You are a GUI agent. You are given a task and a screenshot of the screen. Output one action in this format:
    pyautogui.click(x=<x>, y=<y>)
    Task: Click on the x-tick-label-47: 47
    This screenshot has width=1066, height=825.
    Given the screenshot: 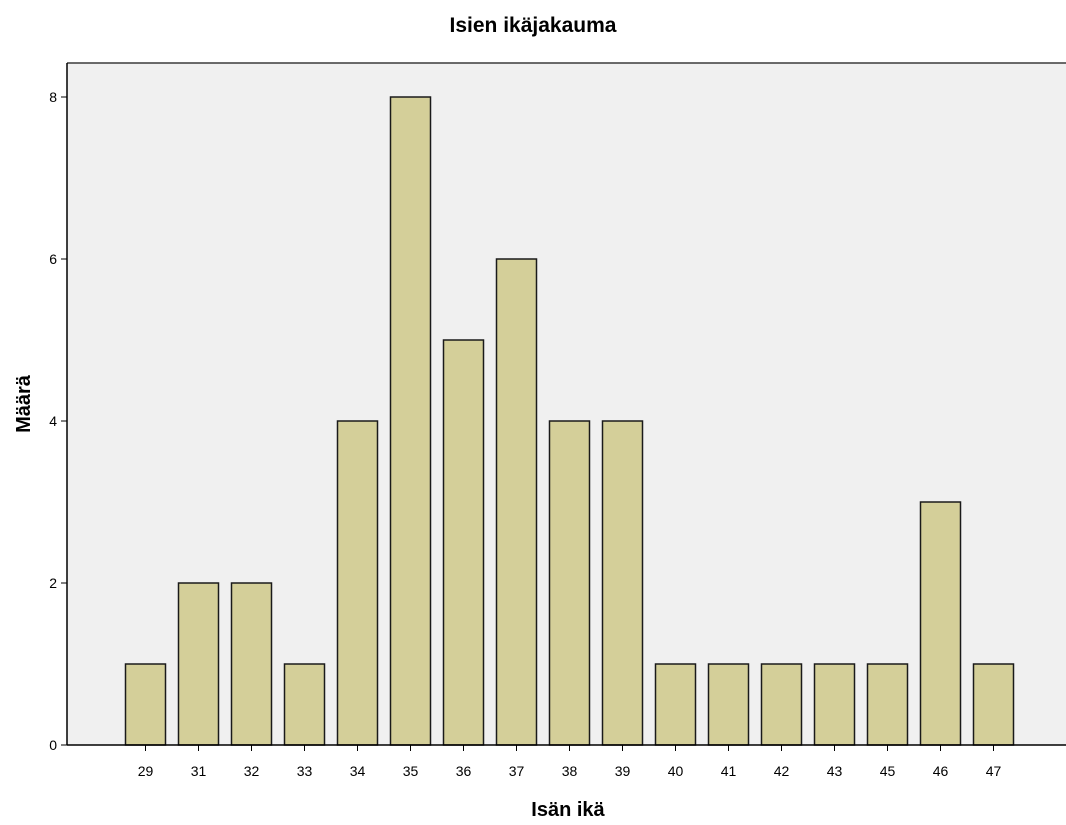 What is the action you would take?
    pyautogui.click(x=994, y=771)
    